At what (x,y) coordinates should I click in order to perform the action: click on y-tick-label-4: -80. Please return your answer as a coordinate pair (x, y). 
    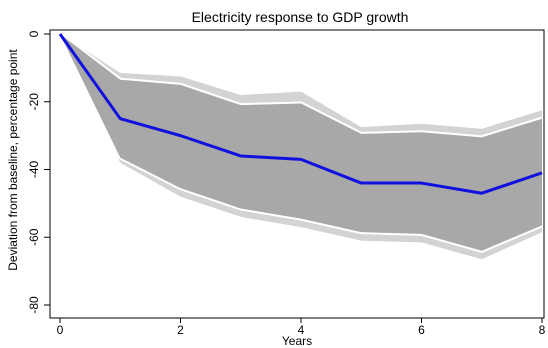
    Looking at the image, I should click on (34, 305).